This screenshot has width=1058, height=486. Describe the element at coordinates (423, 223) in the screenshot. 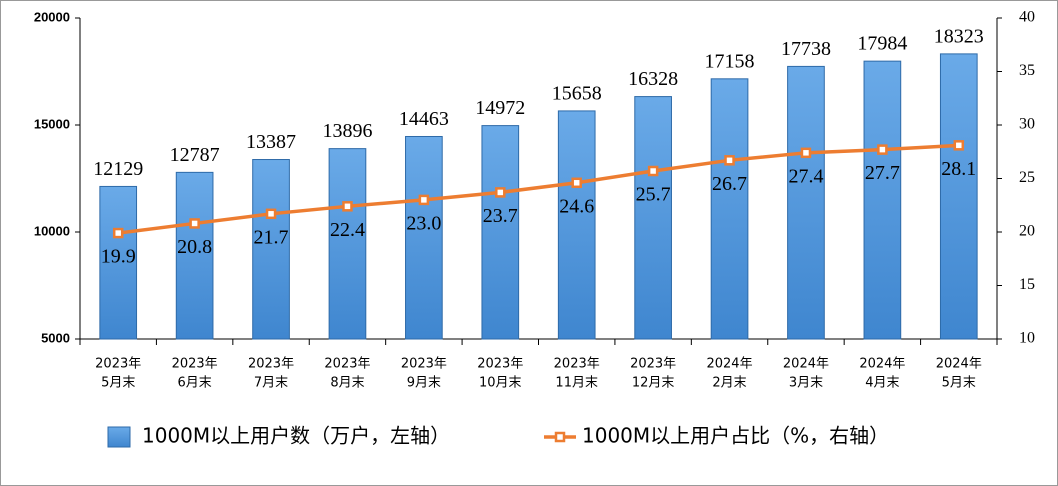

I see `line-value-label: 23.0` at that location.